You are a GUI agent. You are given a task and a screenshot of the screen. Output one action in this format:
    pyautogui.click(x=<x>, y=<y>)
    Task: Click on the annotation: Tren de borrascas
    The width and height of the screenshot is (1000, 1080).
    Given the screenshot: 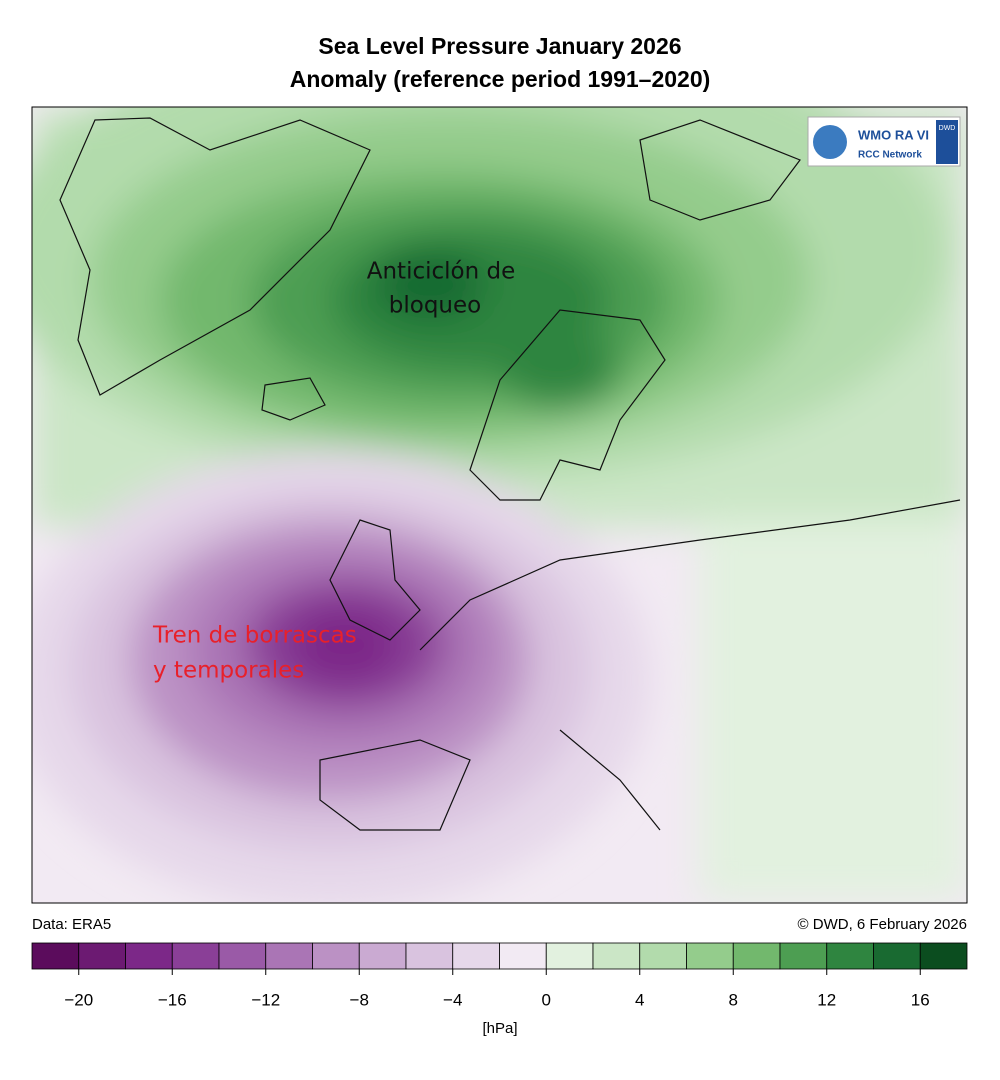 What is the action you would take?
    pyautogui.click(x=254, y=636)
    